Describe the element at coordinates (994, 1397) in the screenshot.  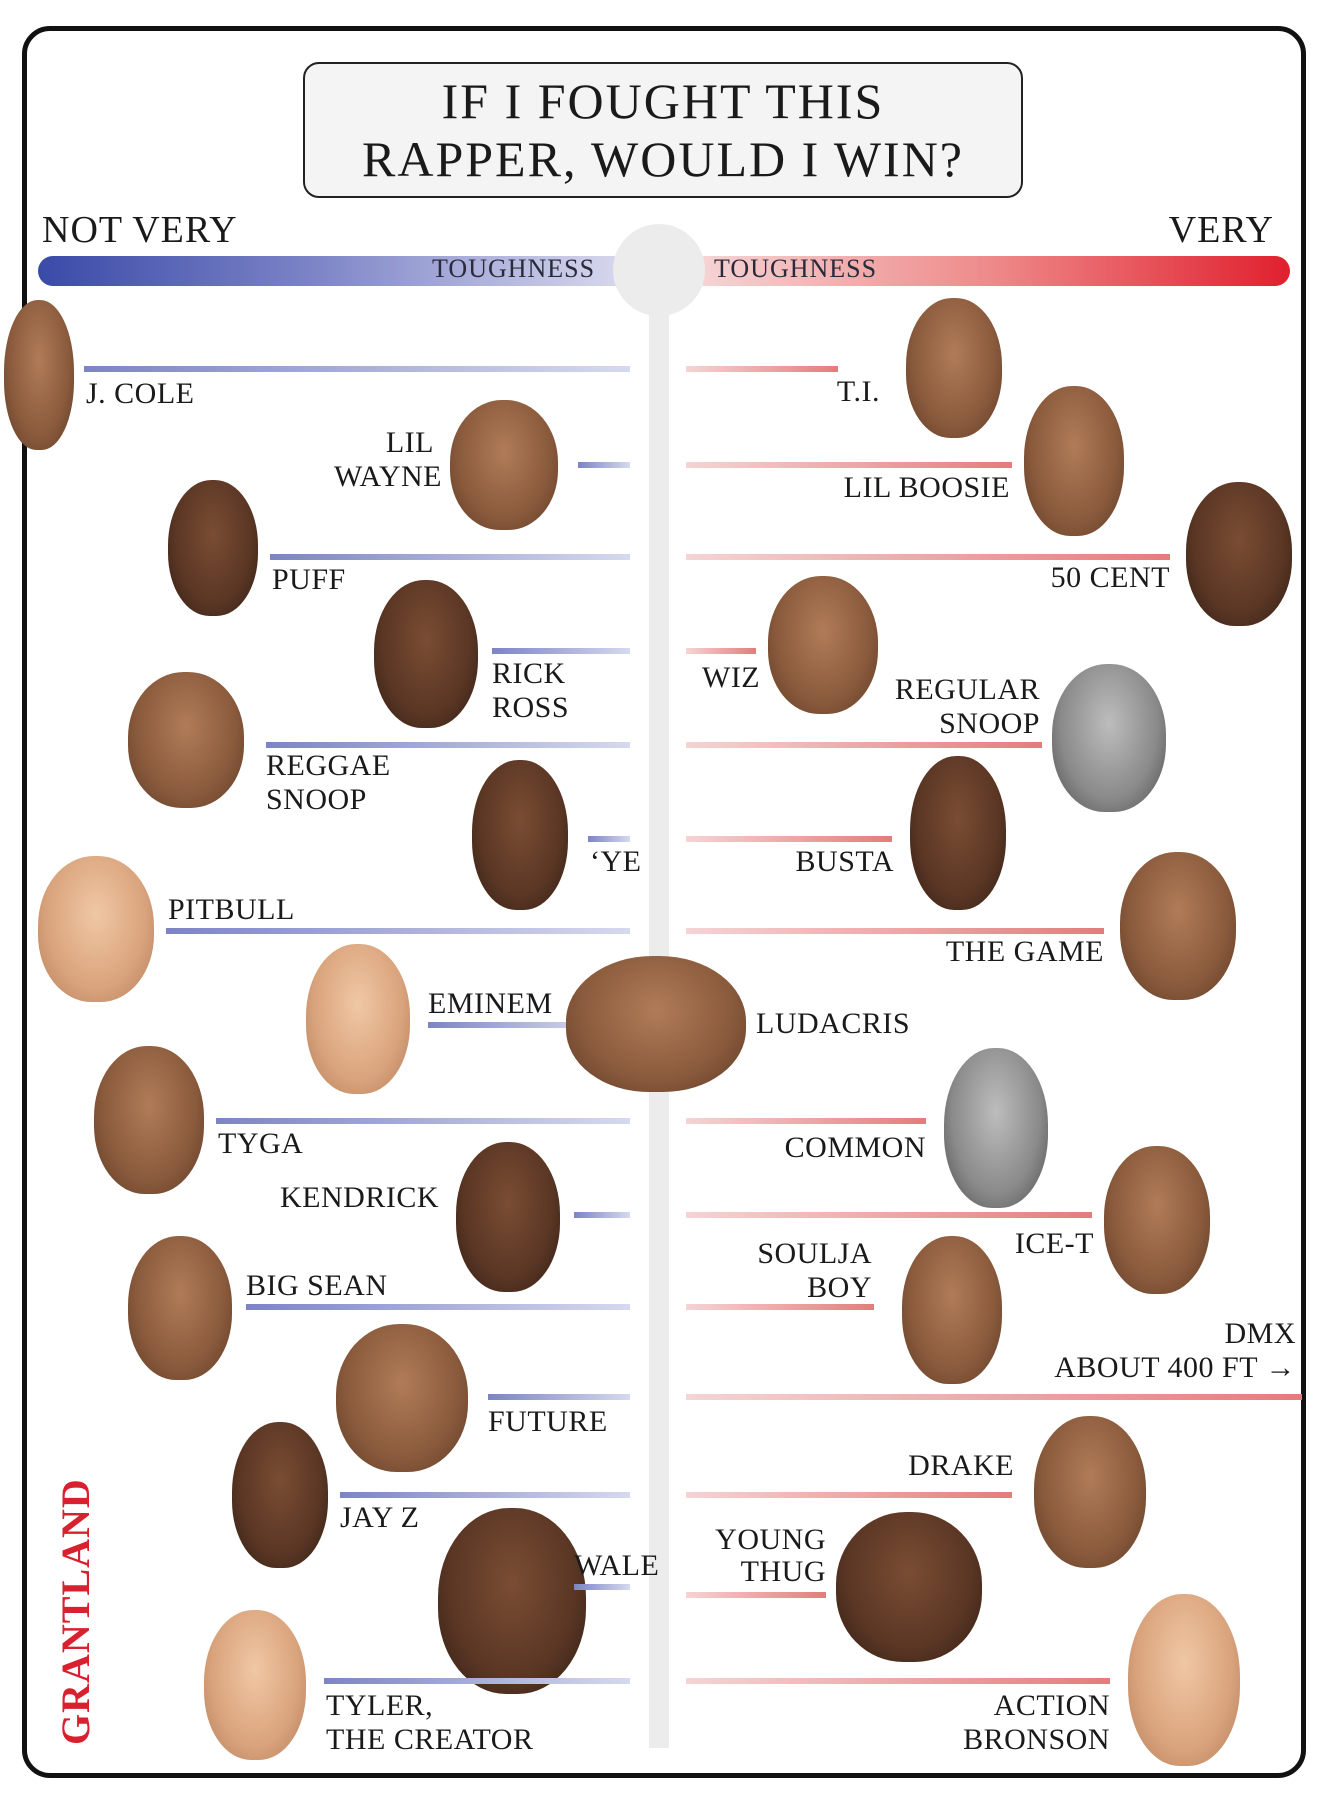
I see `dmx-line` at that location.